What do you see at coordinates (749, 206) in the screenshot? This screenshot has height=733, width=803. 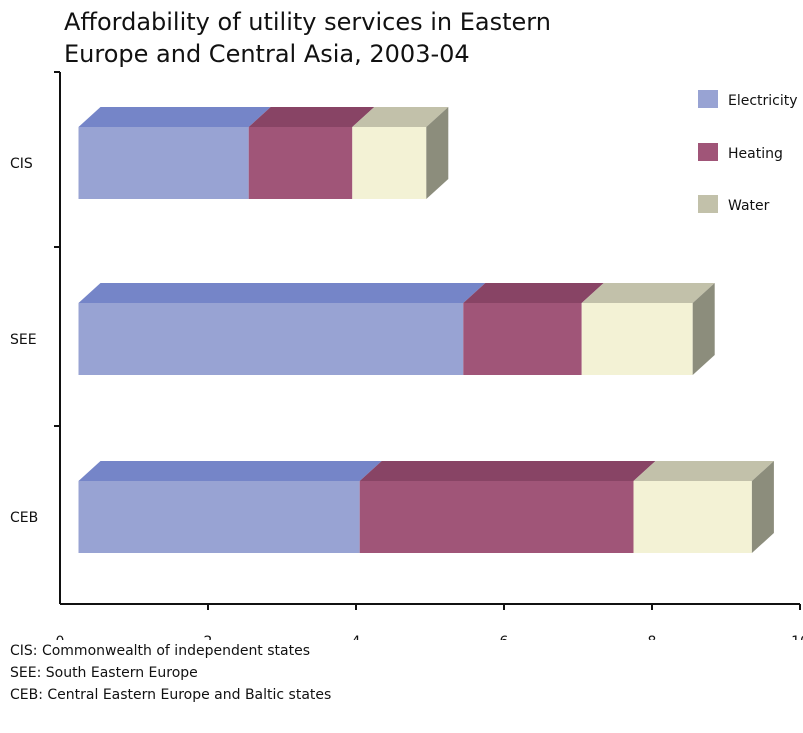 I see `legend-label: Water` at bounding box center [749, 206].